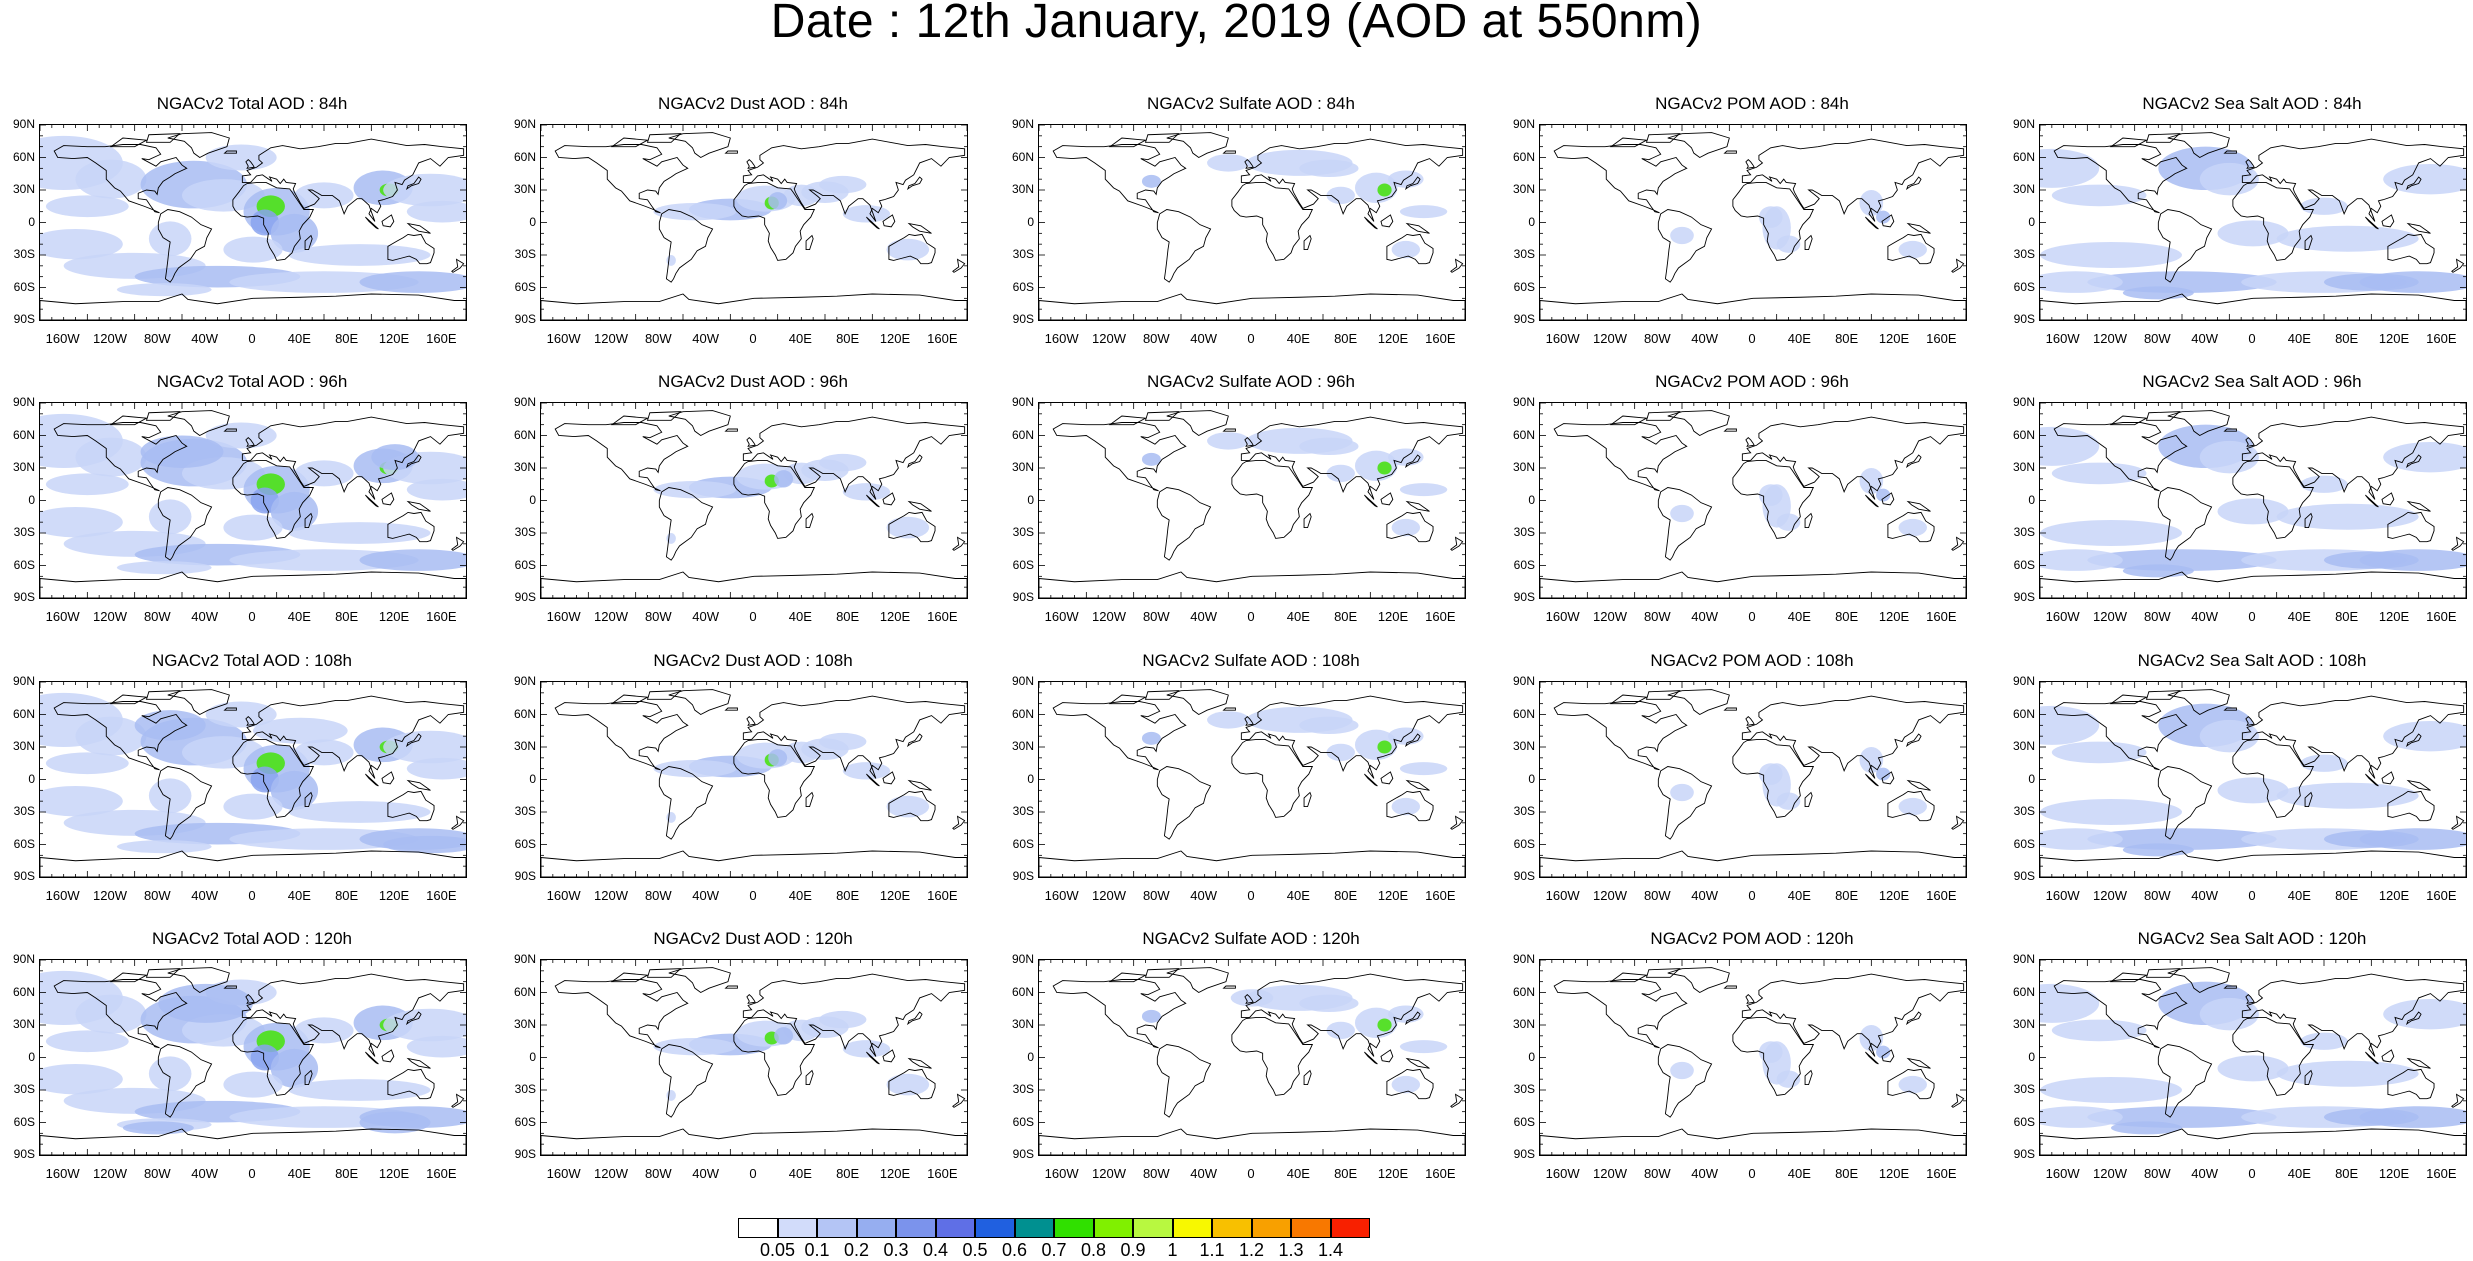  Describe the element at coordinates (2299, 1173) in the screenshot. I see `lon-tick-label: 40E` at that location.